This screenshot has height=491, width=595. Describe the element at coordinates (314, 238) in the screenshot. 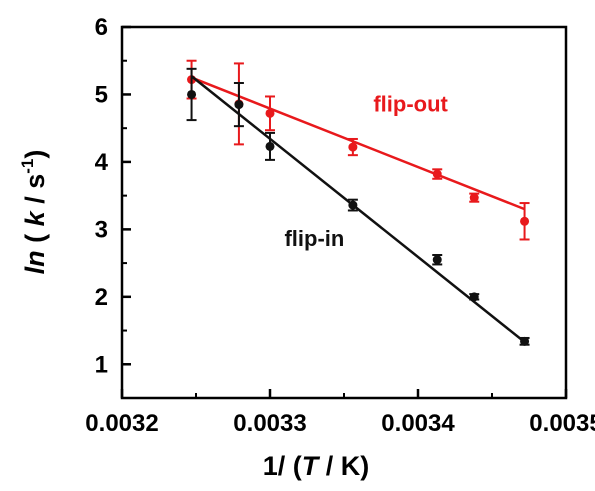

I see `flip-in-label: flip-in` at that location.